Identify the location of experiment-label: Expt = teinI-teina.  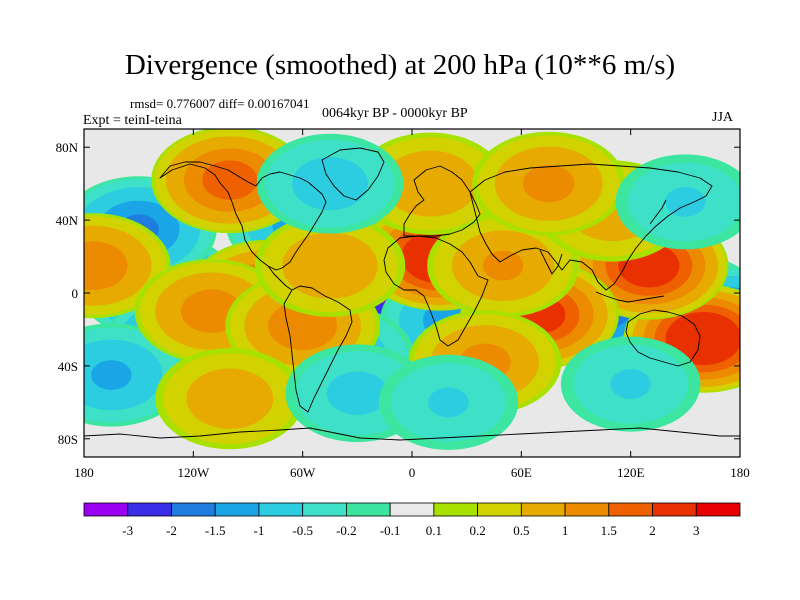
(132, 120).